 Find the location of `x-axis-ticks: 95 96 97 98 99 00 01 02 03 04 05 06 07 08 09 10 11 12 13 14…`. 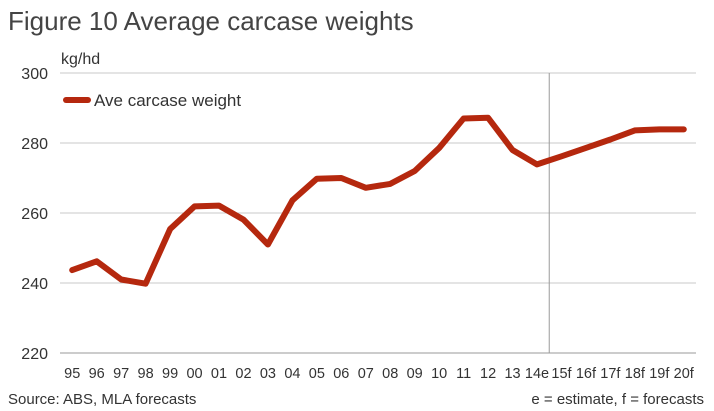

x-axis-ticks: 95 96 97 98 99 00 01 02 03 04 05 06 07 08 09 10 11 12 13 14… is located at coordinates (379, 374).